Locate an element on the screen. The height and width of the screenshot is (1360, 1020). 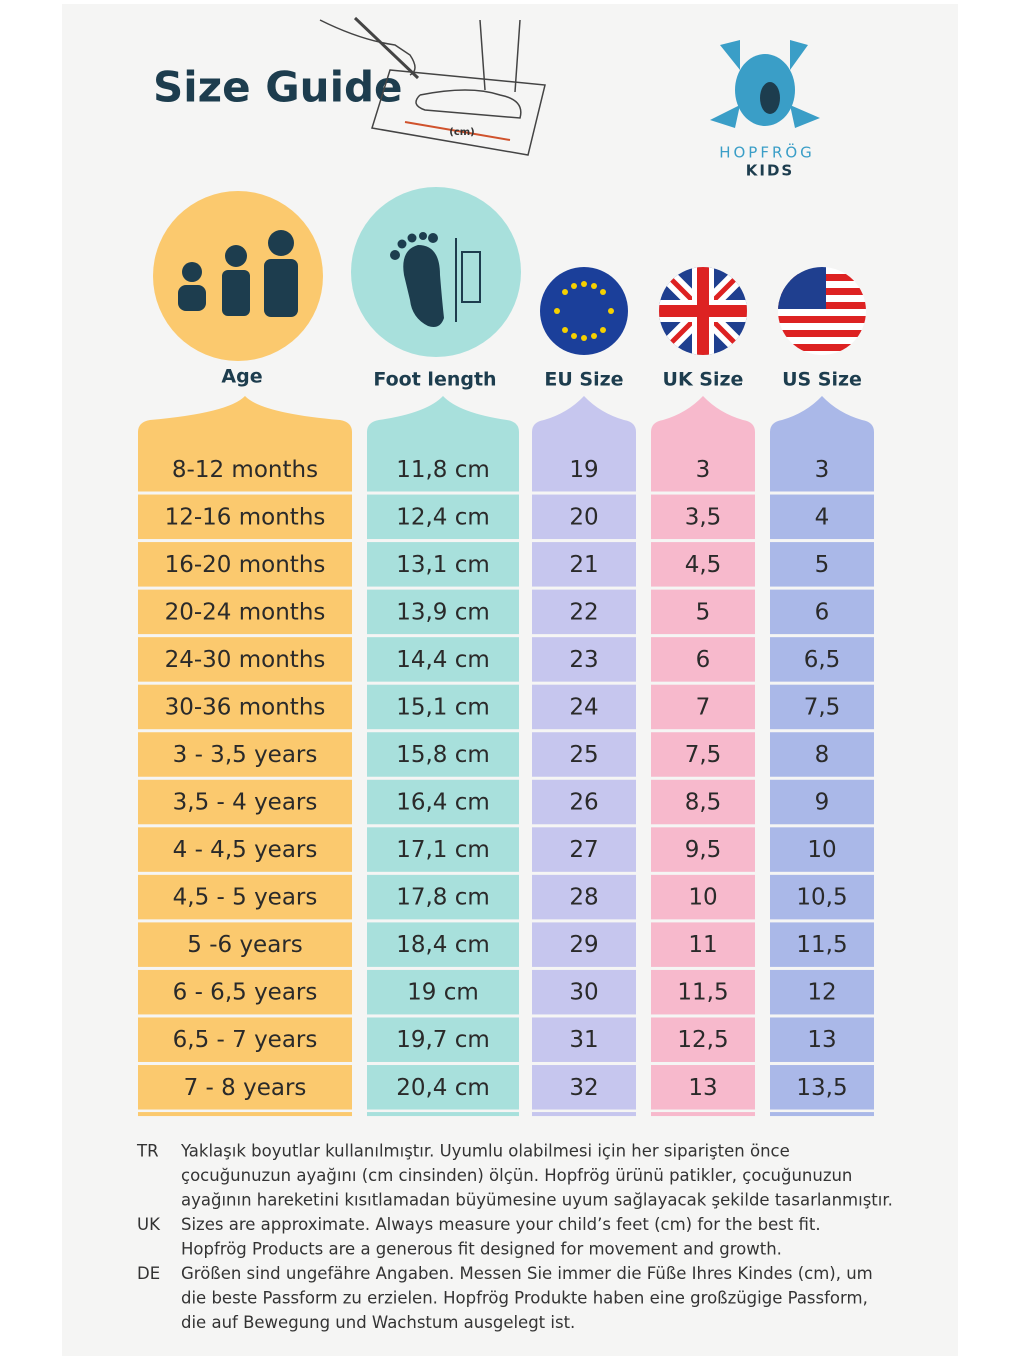
cell: 27 is located at coordinates (583, 850).